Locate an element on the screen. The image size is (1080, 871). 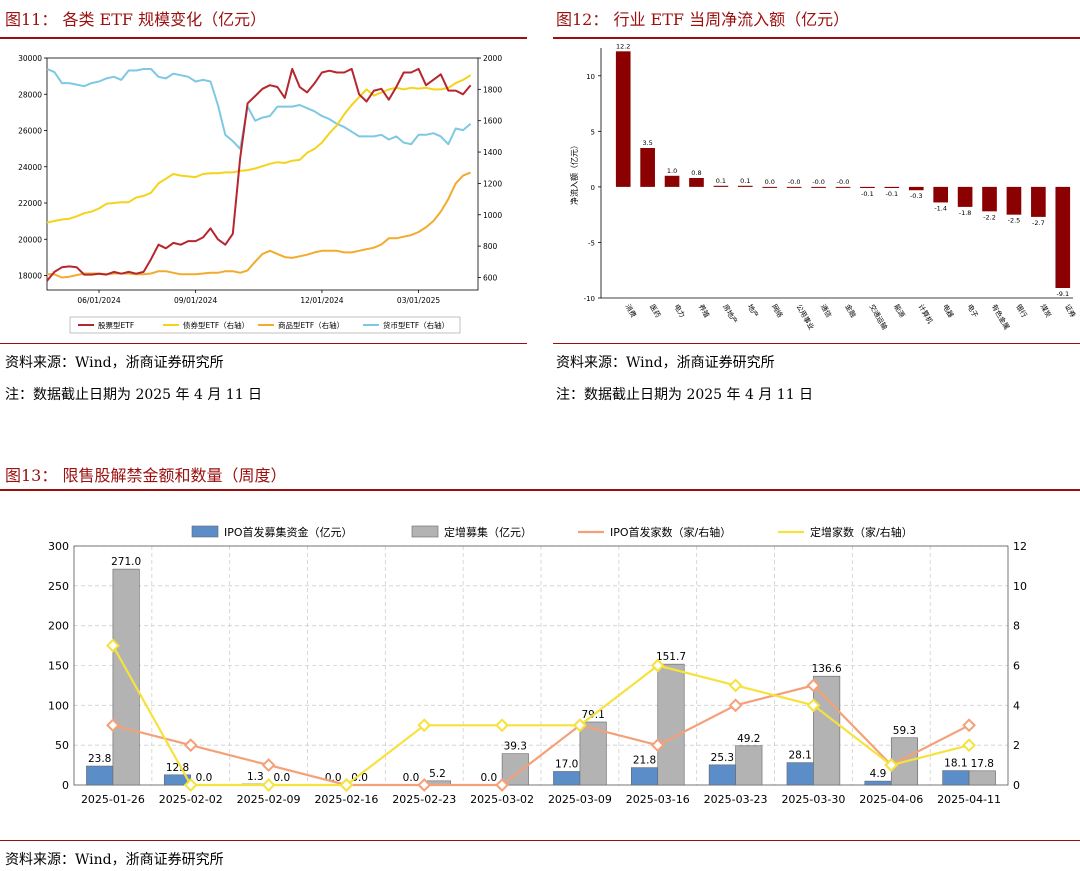
fig13-category-label: 2025-04-11 is located at coordinates (969, 799).